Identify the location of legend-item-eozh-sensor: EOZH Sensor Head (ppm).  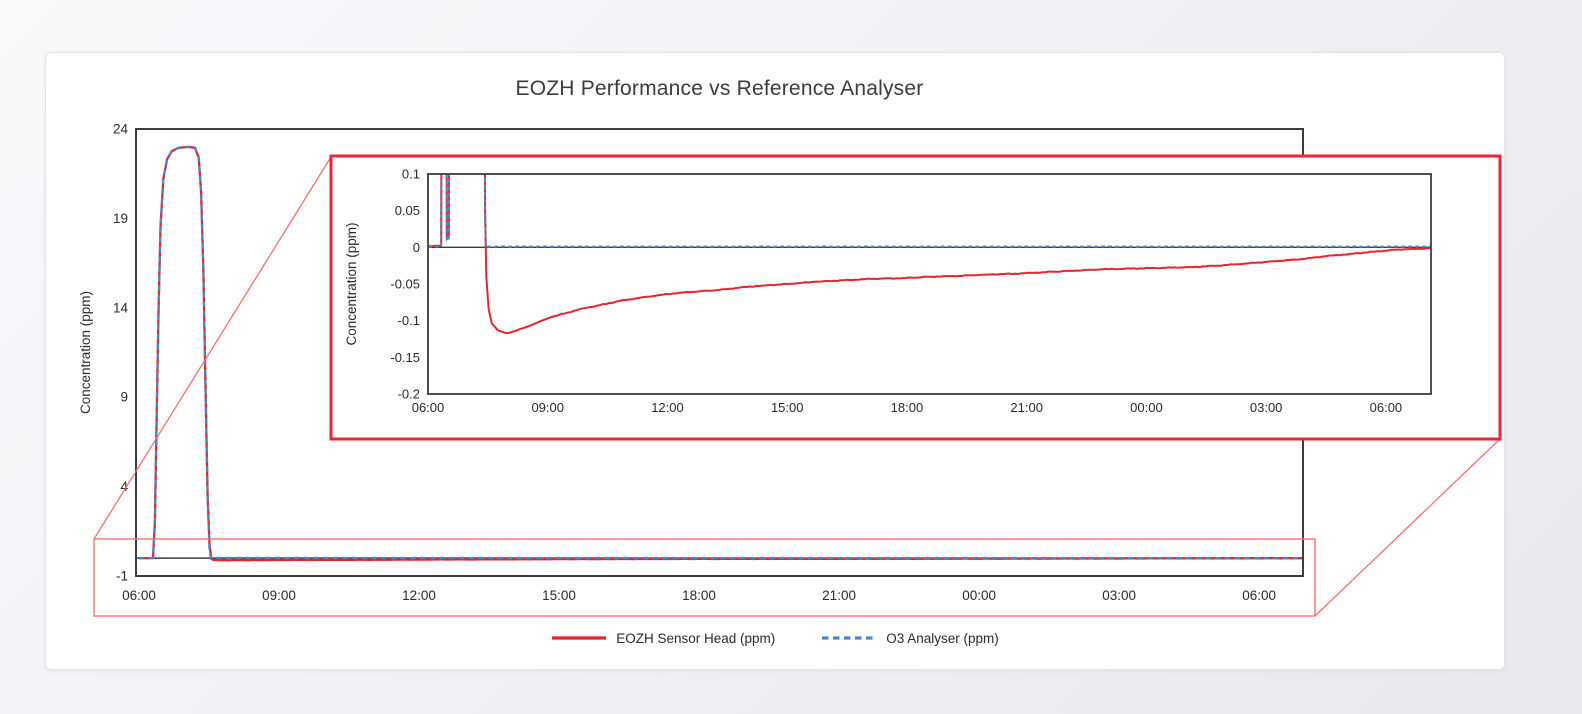
(663, 638).